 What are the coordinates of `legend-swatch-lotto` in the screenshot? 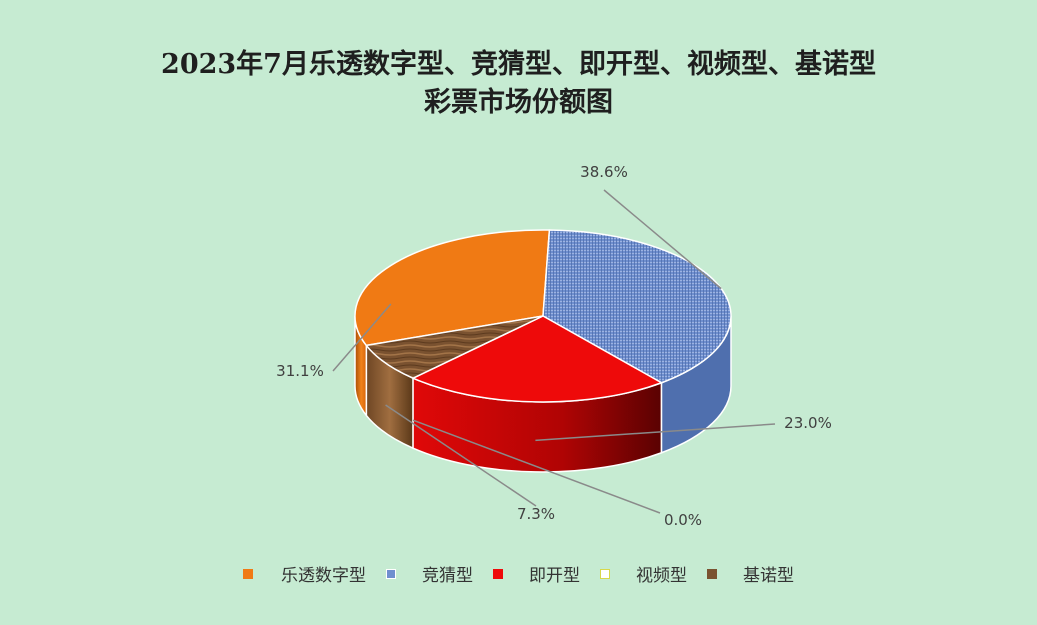 It's located at (248, 573).